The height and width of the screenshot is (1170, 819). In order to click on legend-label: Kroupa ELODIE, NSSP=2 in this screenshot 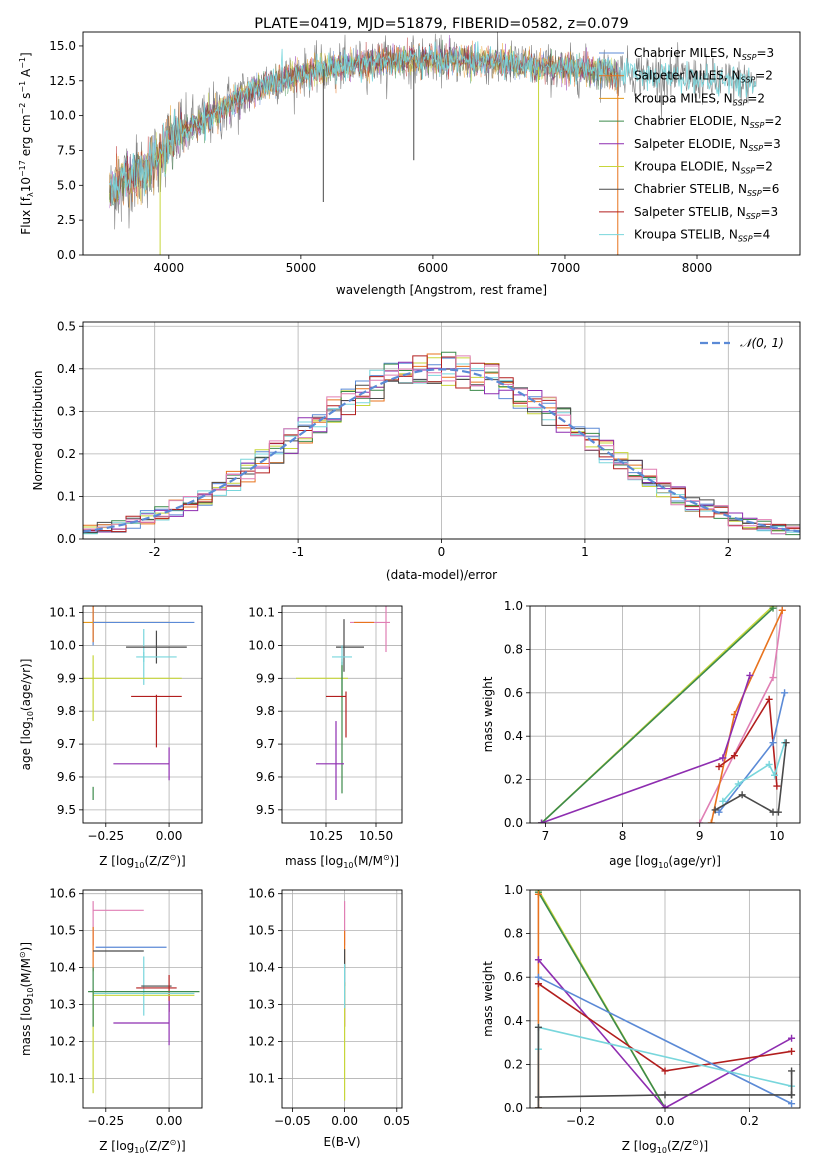, I will do `click(703, 168)`.